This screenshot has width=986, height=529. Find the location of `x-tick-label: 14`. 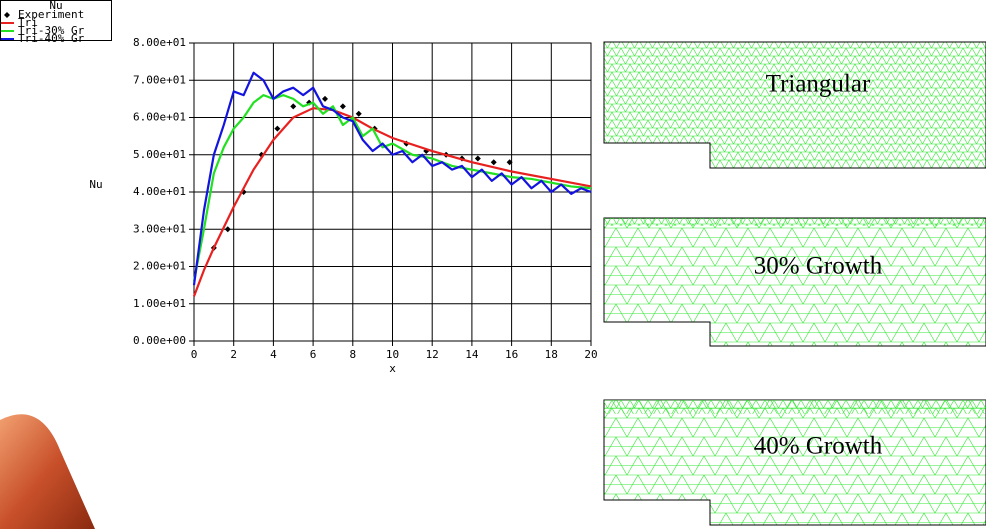

x-tick-label: 14 is located at coordinates (472, 354).